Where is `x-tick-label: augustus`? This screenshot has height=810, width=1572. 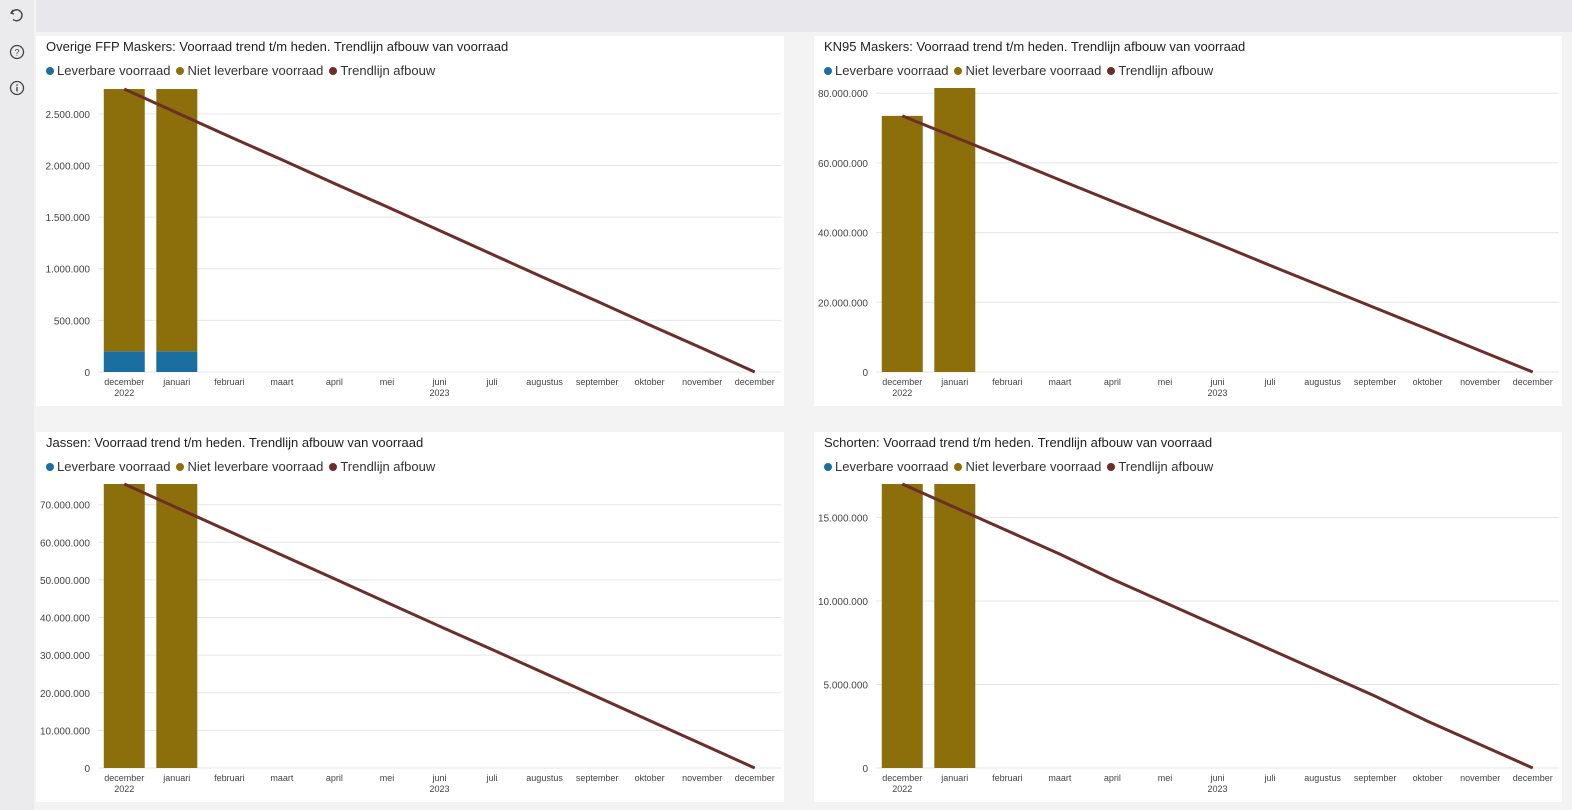
x-tick-label: augustus is located at coordinates (544, 382).